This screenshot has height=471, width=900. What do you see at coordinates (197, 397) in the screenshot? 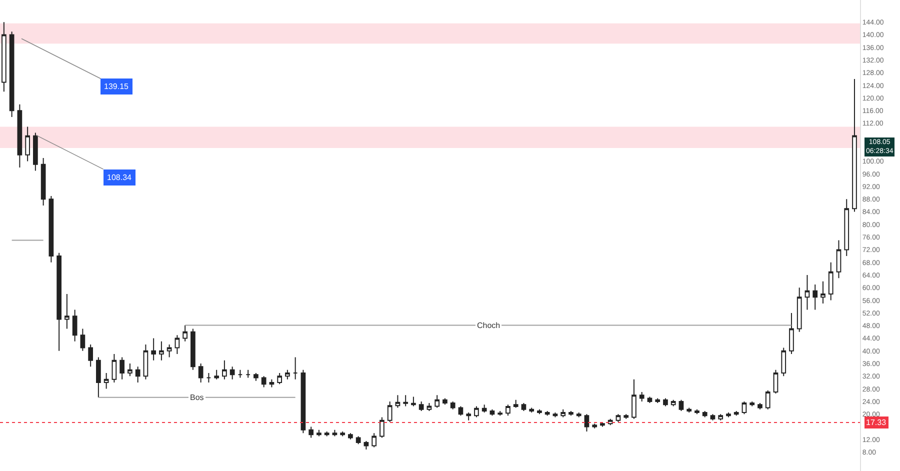
I see `series-label: Bos` at bounding box center [197, 397].